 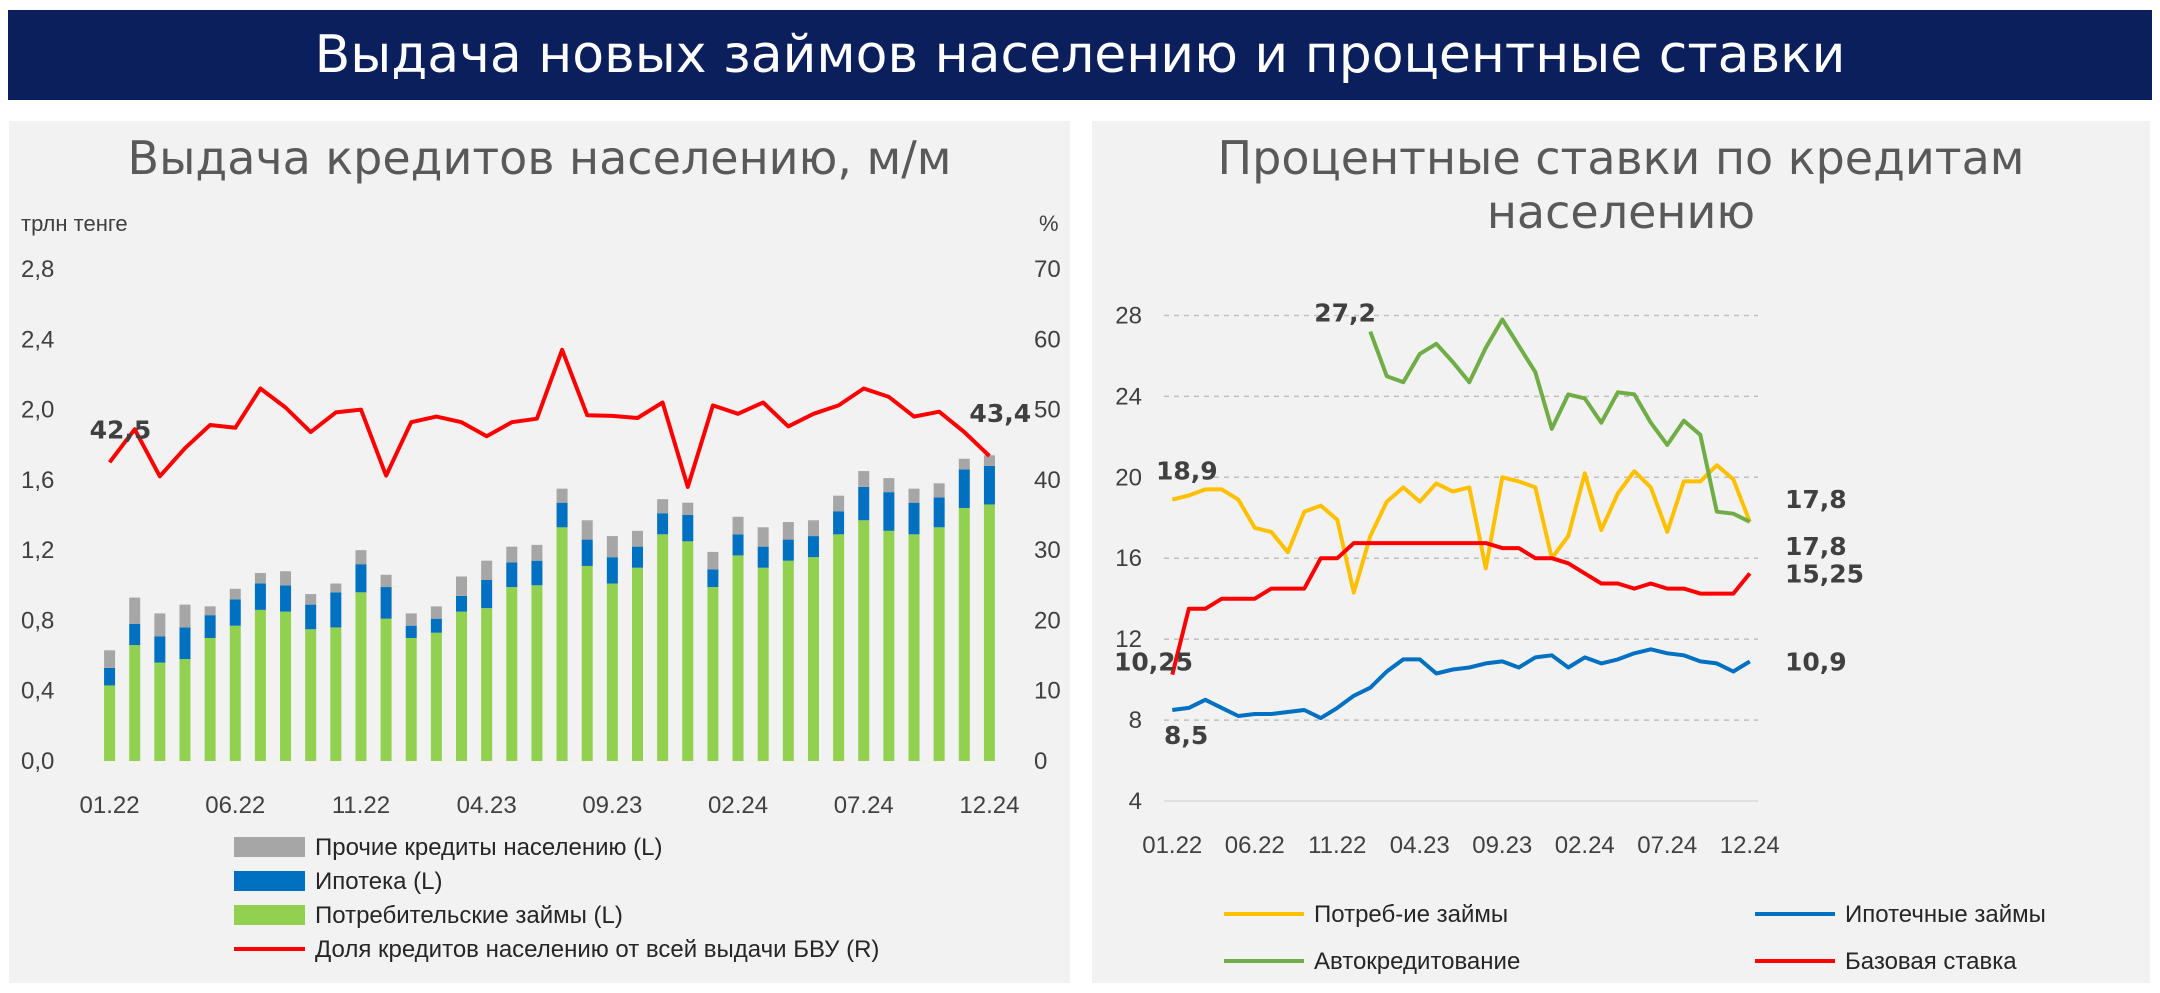 What do you see at coordinates (1047, 550) in the screenshot?
I see `y2-tick-label: 30` at bounding box center [1047, 550].